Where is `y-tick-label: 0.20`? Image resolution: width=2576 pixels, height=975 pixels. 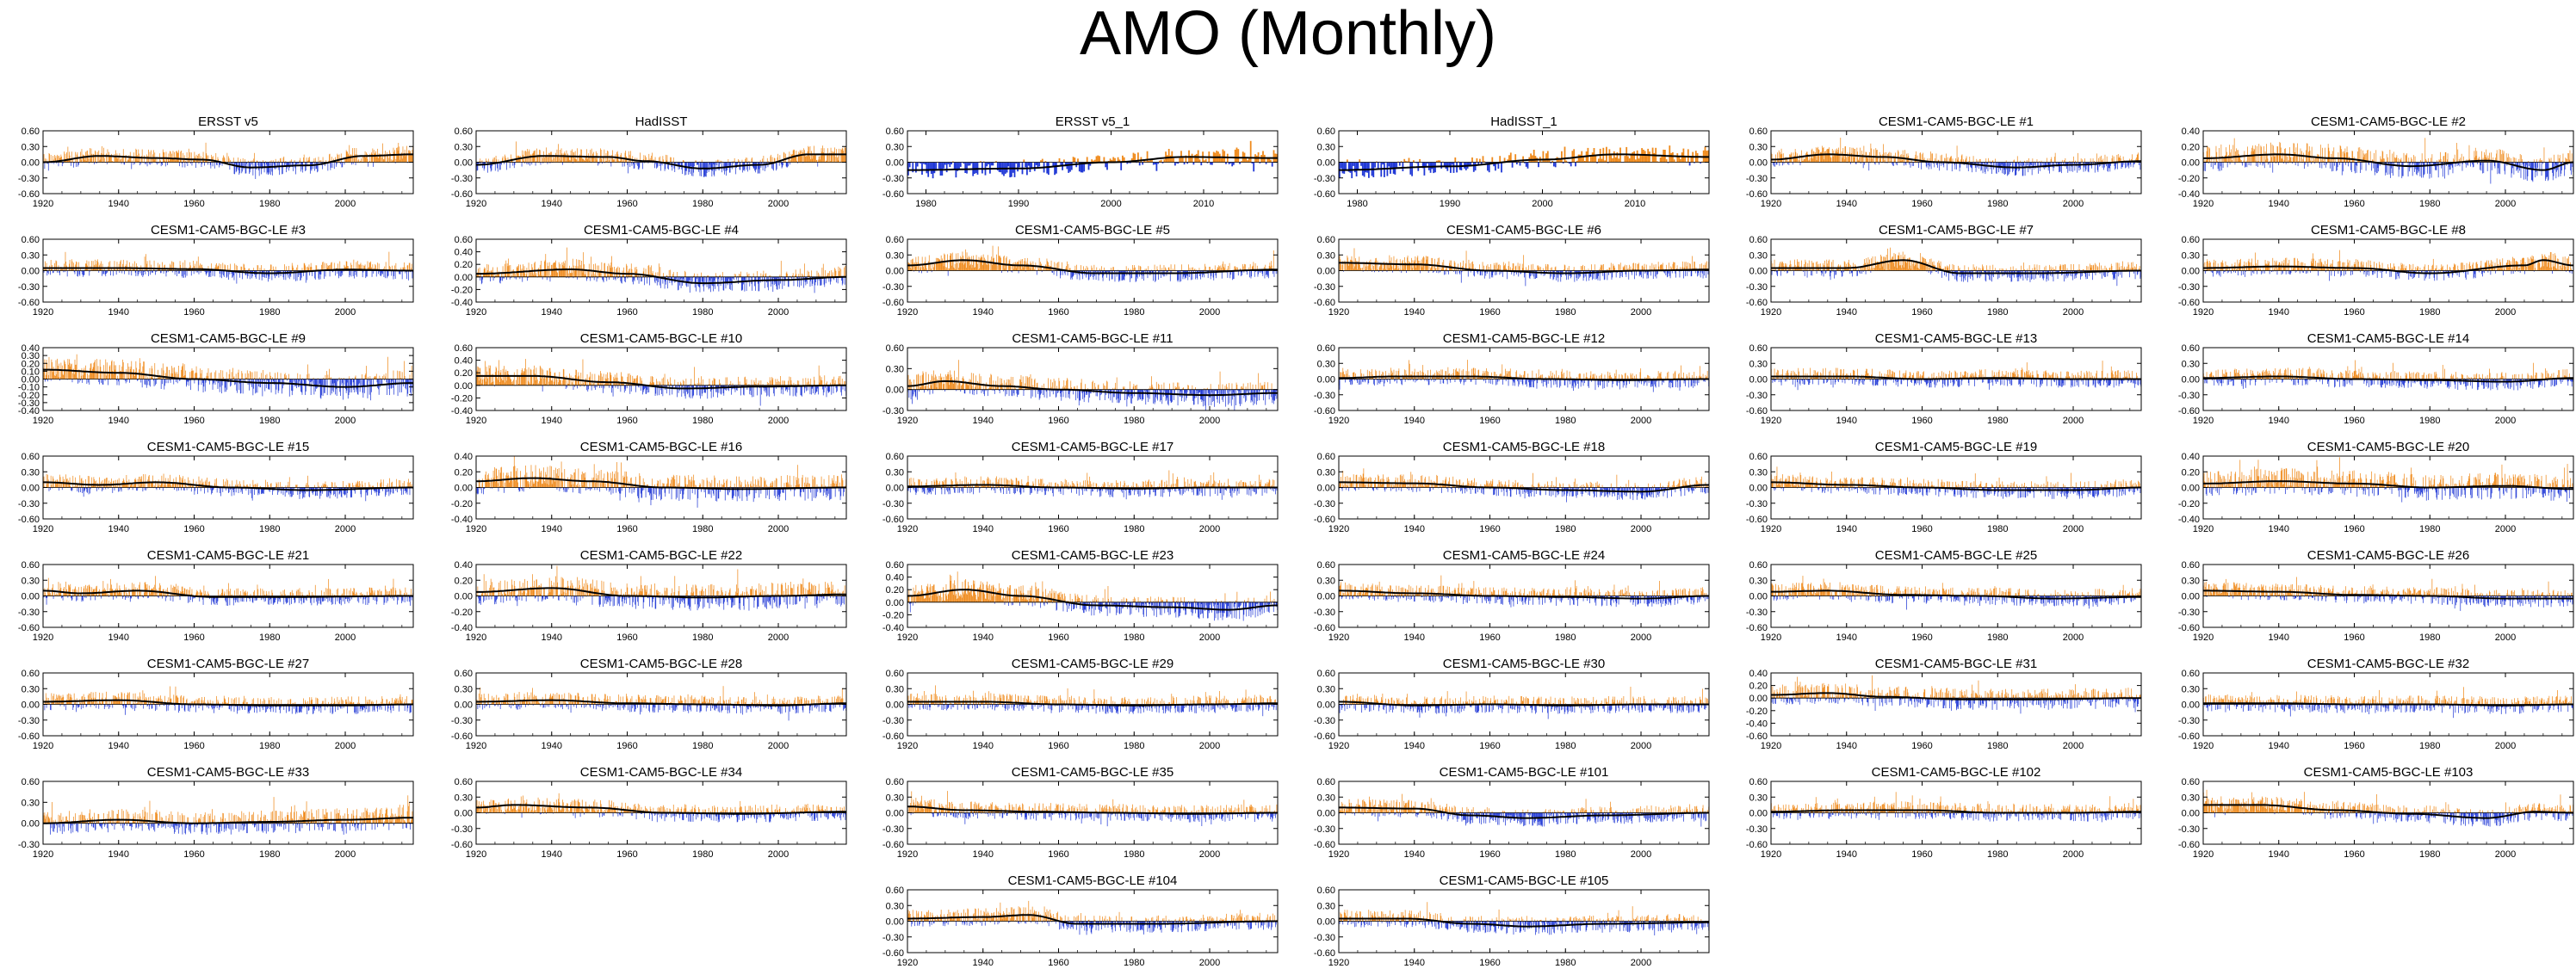 y-tick-label: 0.20 is located at coordinates (2191, 147).